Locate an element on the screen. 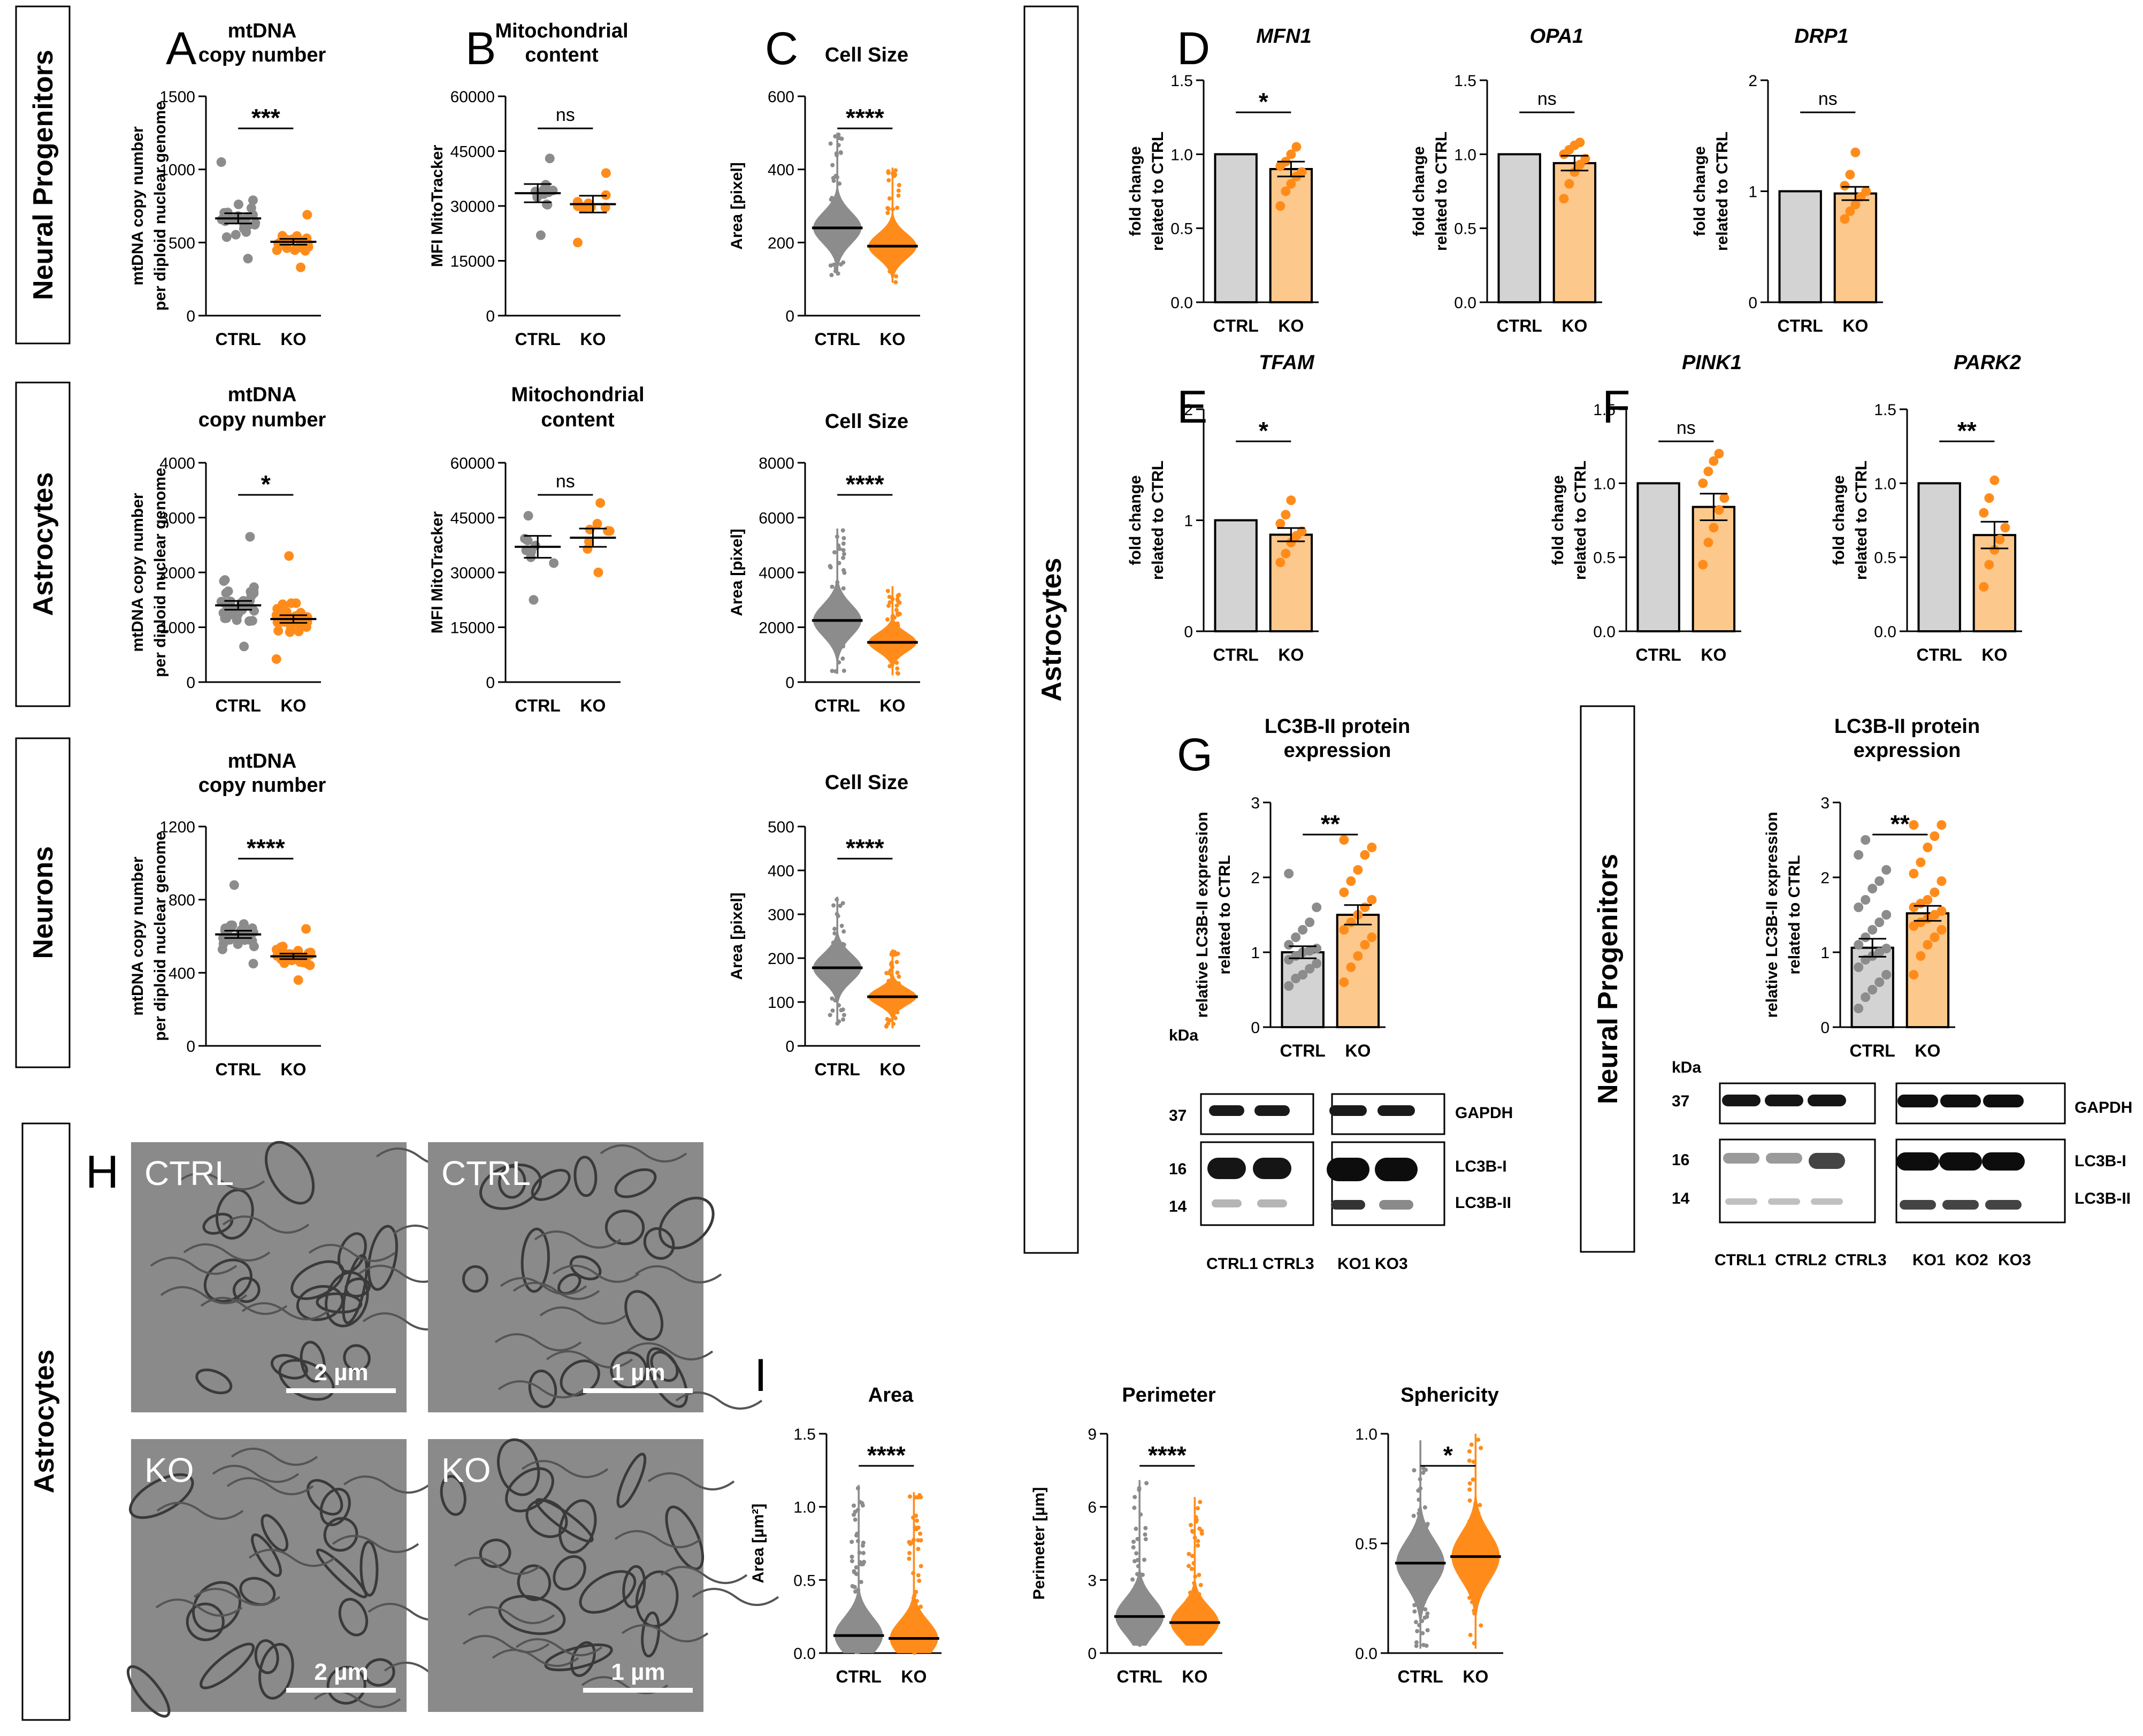  y-axis-label: Area [pixel] is located at coordinates (737, 572).